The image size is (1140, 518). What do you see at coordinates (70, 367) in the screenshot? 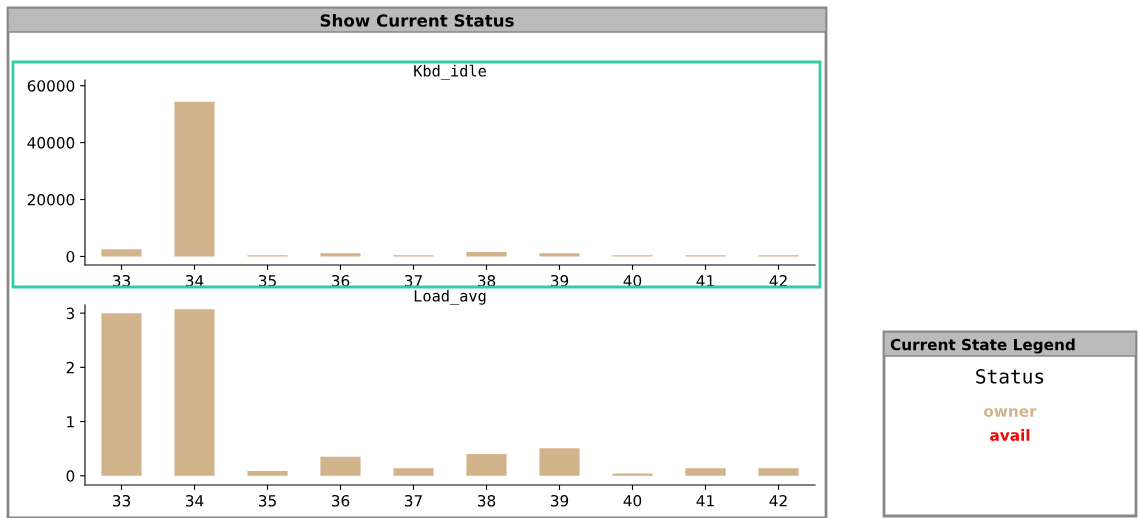
I see `y-tick-label: 2` at bounding box center [70, 367].